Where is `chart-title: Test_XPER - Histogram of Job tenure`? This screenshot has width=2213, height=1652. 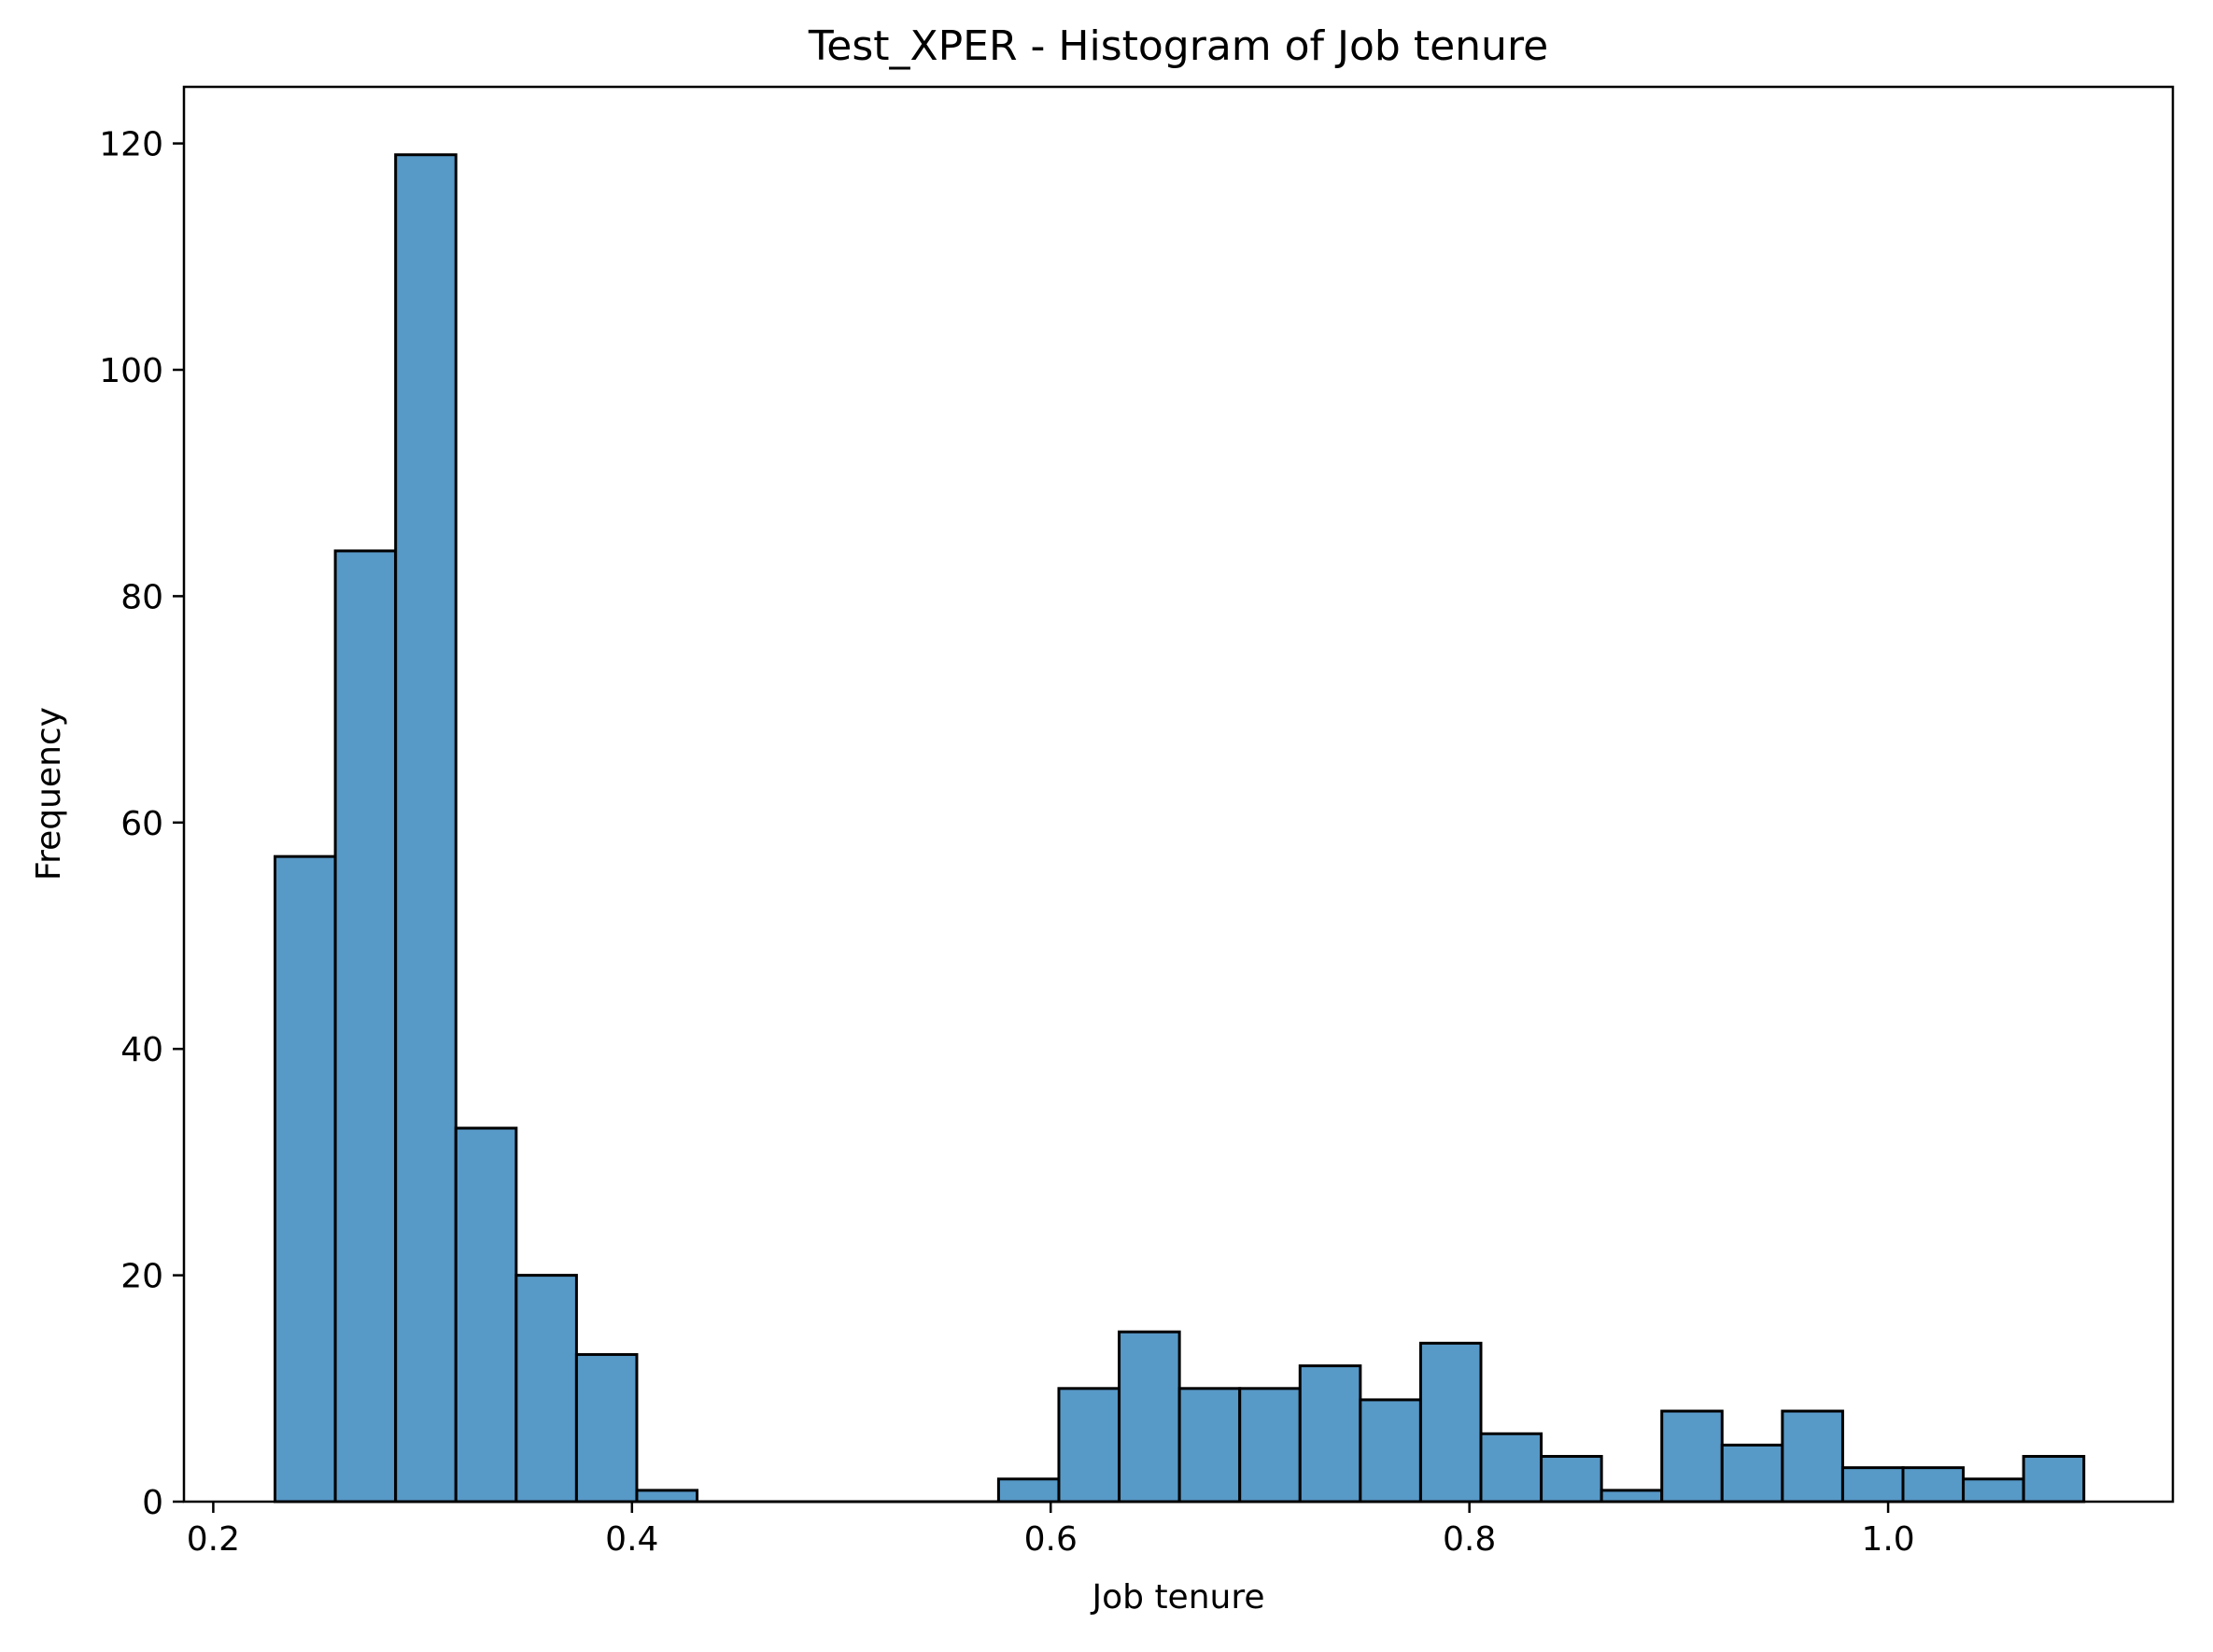 chart-title: Test_XPER - Histogram of Job tenure is located at coordinates (1178, 46).